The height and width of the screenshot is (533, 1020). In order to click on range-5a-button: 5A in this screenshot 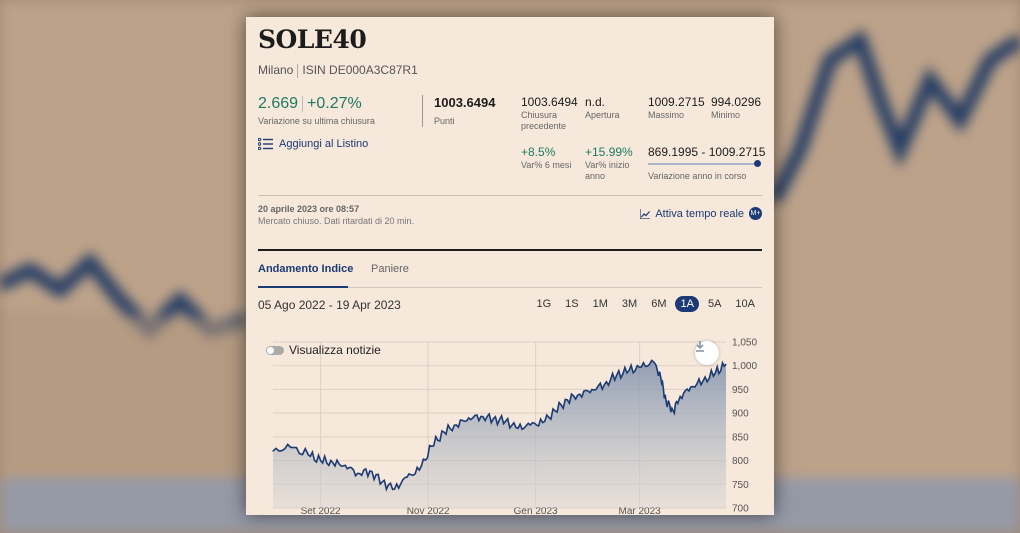, I will do `click(714, 304)`.